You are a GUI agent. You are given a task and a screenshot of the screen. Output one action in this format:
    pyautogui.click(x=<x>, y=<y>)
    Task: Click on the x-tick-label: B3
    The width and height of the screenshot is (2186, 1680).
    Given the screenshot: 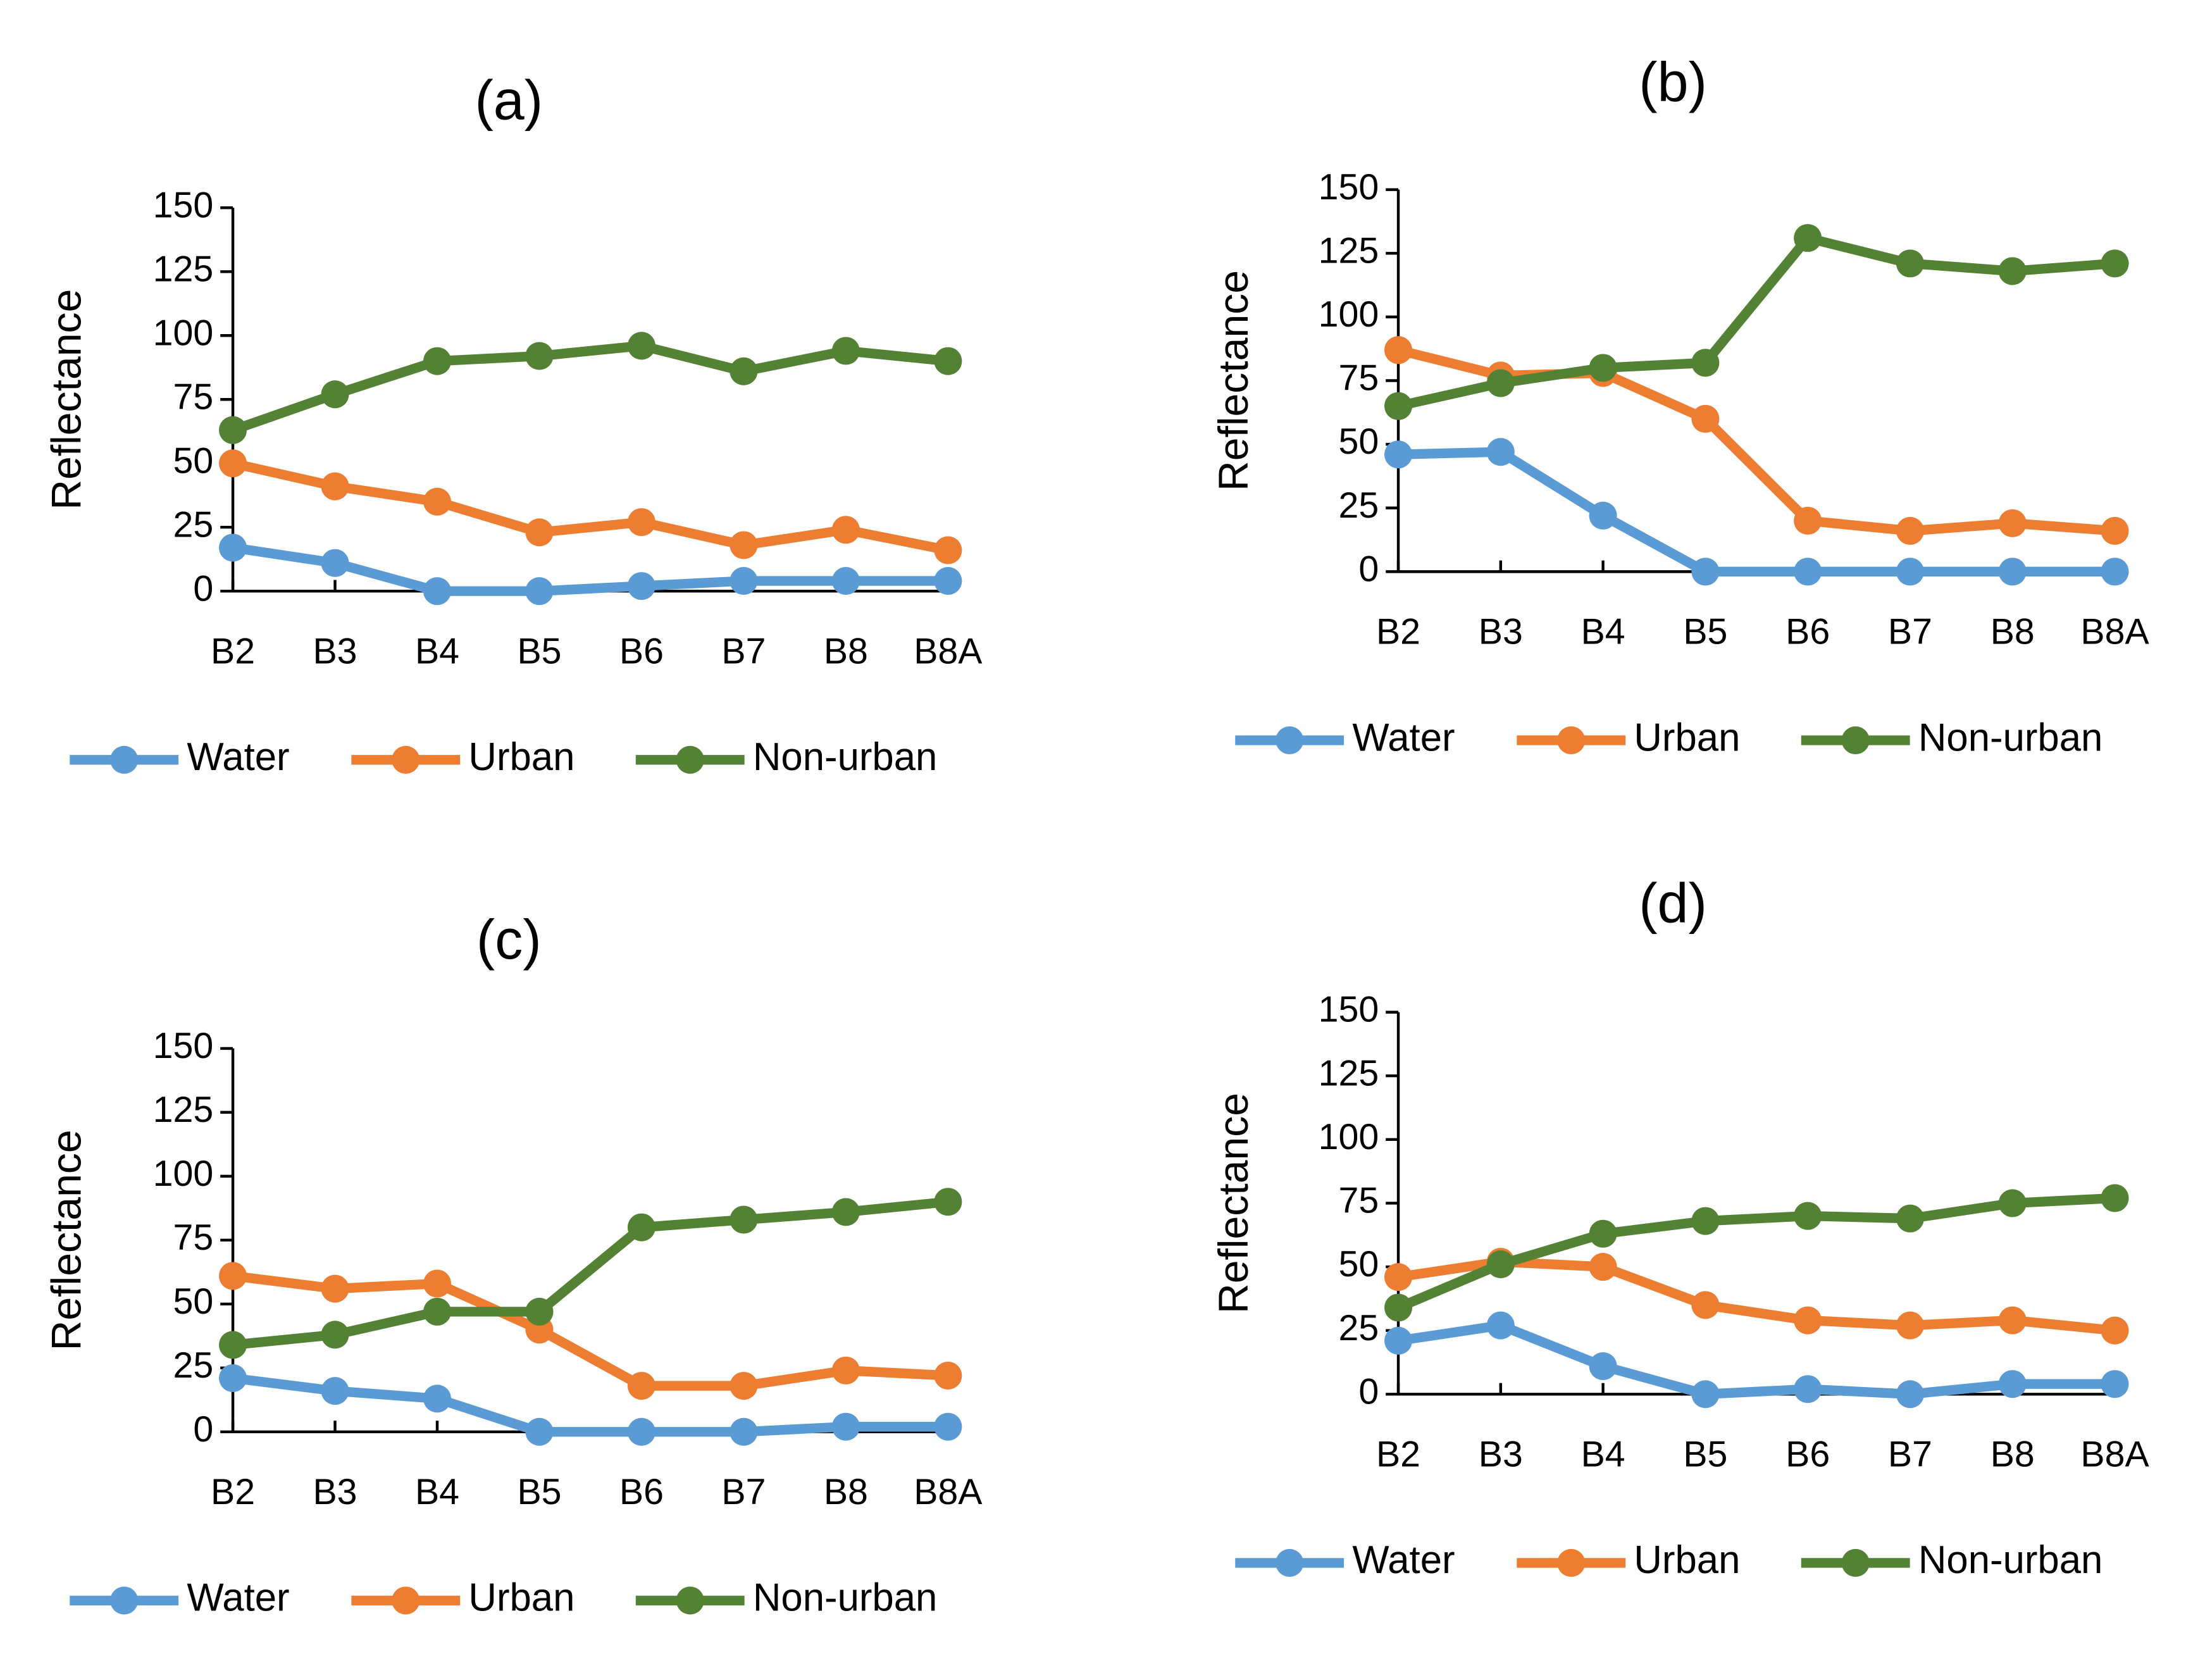 What is the action you would take?
    pyautogui.click(x=1501, y=632)
    